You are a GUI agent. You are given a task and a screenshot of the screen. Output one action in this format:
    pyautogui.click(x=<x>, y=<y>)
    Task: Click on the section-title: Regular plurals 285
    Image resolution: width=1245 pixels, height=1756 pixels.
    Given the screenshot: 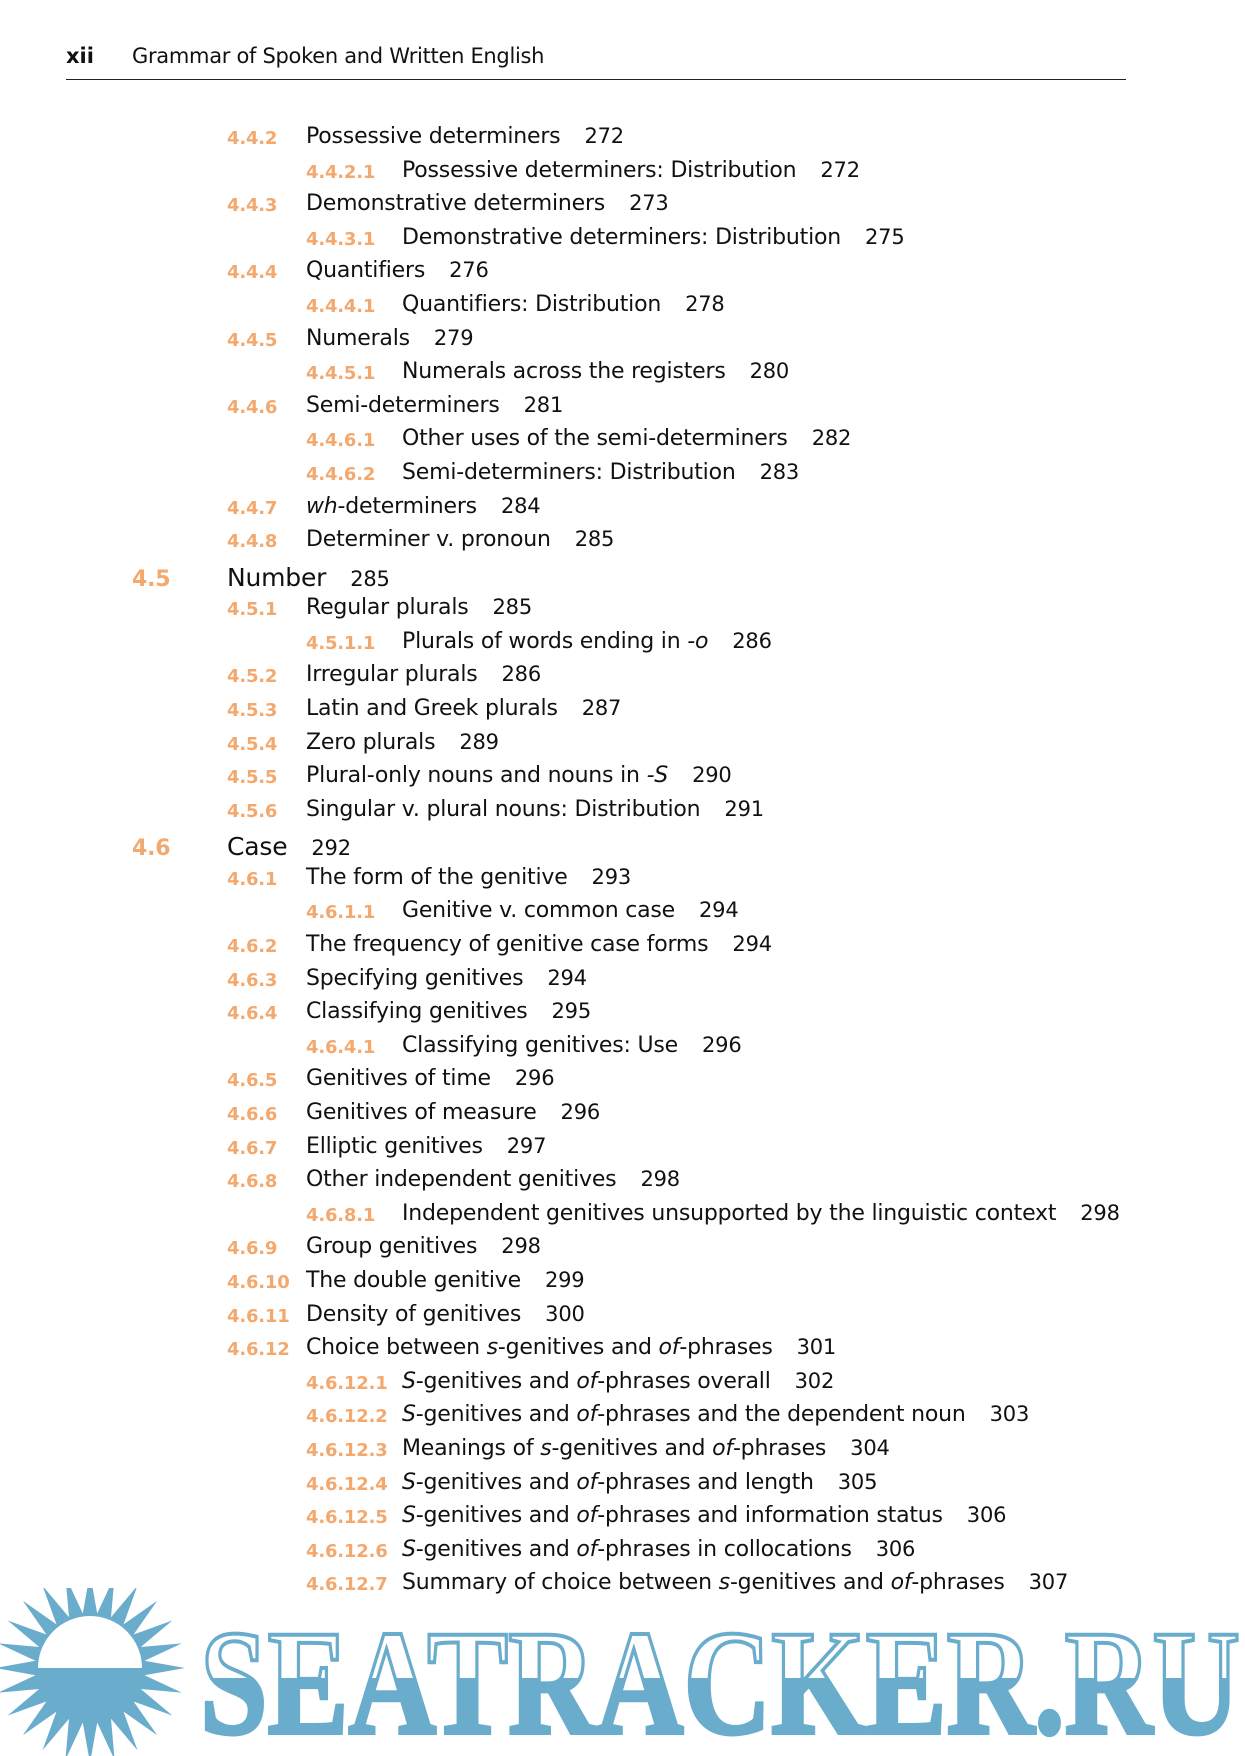 What is the action you would take?
    pyautogui.click(x=419, y=607)
    